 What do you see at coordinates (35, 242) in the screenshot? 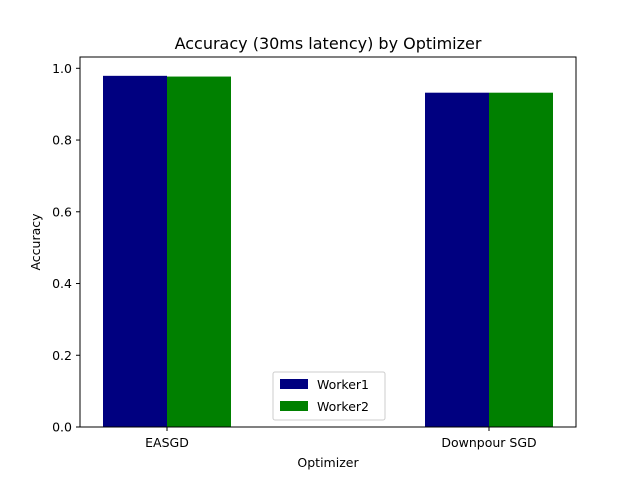
I see `y-axis-label: Accuracy` at bounding box center [35, 242].